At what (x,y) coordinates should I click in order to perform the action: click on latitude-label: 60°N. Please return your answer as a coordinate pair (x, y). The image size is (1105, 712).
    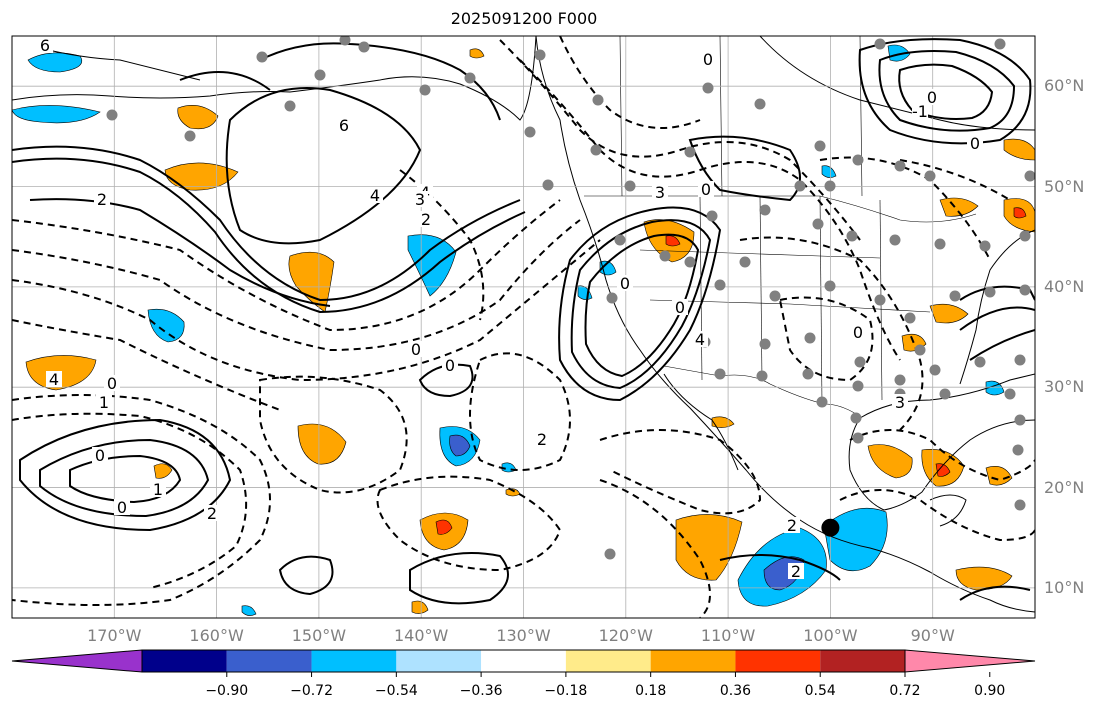
    Looking at the image, I should click on (1064, 86).